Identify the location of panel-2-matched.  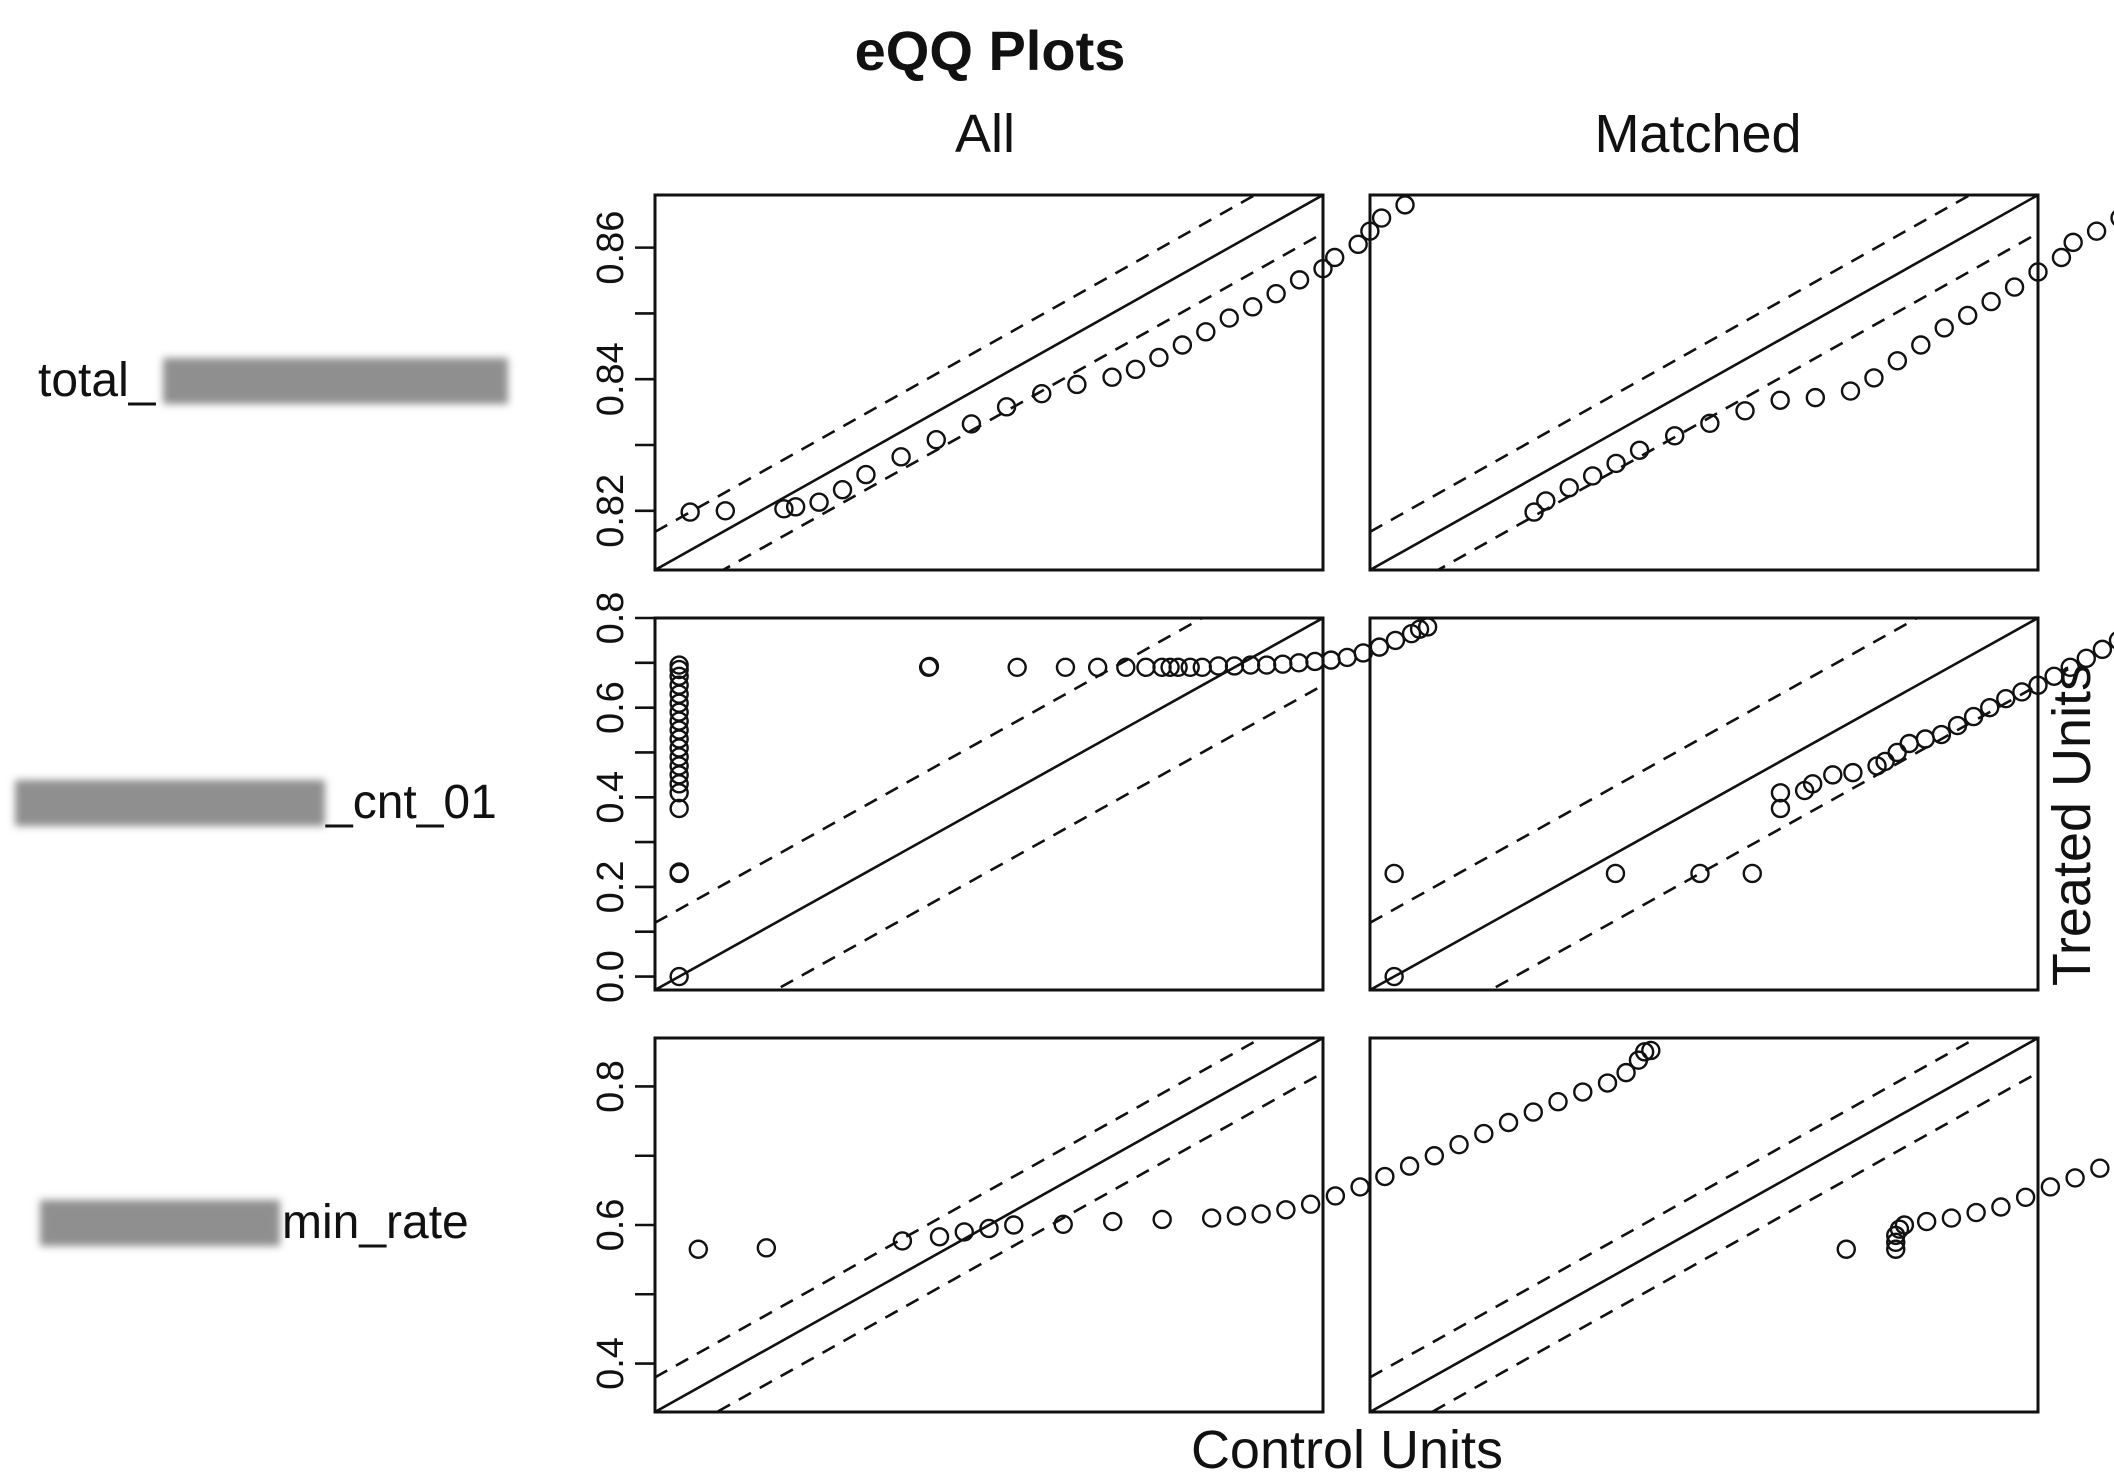
(1741, 804).